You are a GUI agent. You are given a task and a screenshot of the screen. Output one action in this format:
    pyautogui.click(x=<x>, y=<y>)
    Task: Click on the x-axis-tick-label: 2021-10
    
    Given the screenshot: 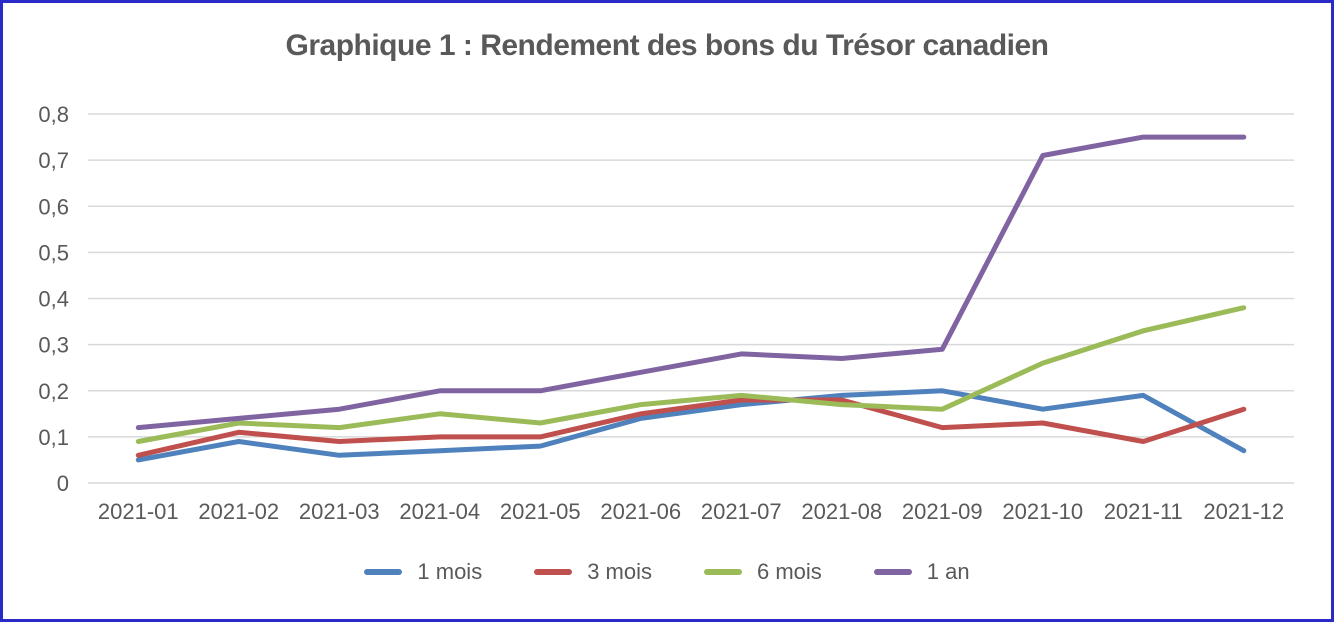 What is the action you would take?
    pyautogui.click(x=1042, y=511)
    